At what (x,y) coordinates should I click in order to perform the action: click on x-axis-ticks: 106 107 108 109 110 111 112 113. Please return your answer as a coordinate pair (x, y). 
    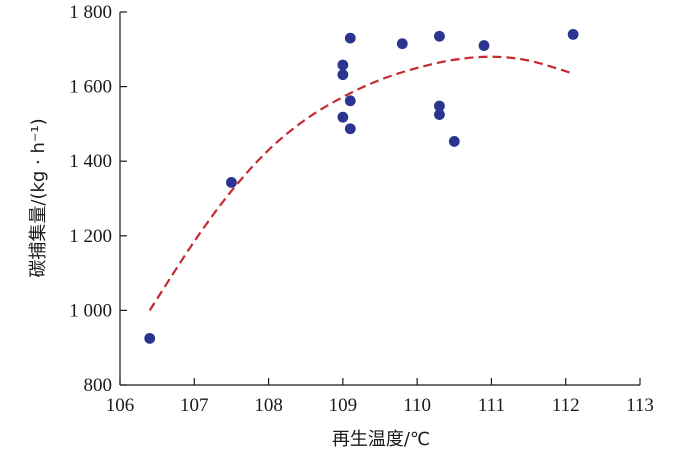
    Looking at the image, I should click on (380, 397).